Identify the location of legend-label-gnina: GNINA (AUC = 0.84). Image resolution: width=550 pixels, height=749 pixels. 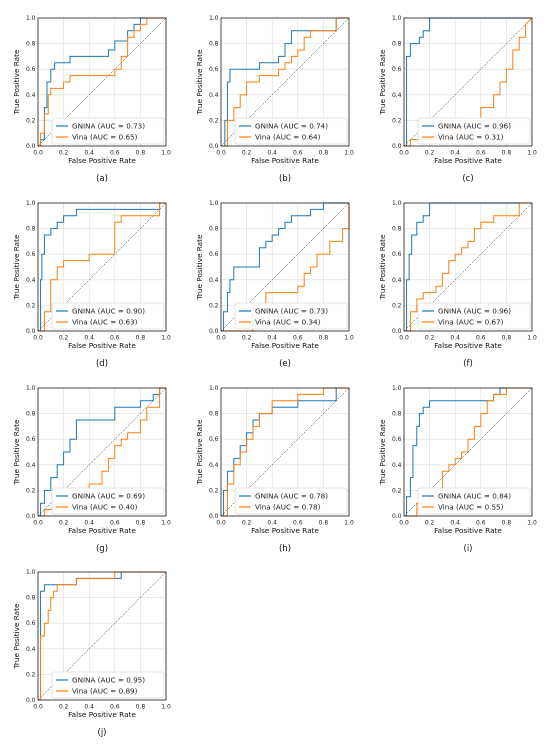
(474, 496).